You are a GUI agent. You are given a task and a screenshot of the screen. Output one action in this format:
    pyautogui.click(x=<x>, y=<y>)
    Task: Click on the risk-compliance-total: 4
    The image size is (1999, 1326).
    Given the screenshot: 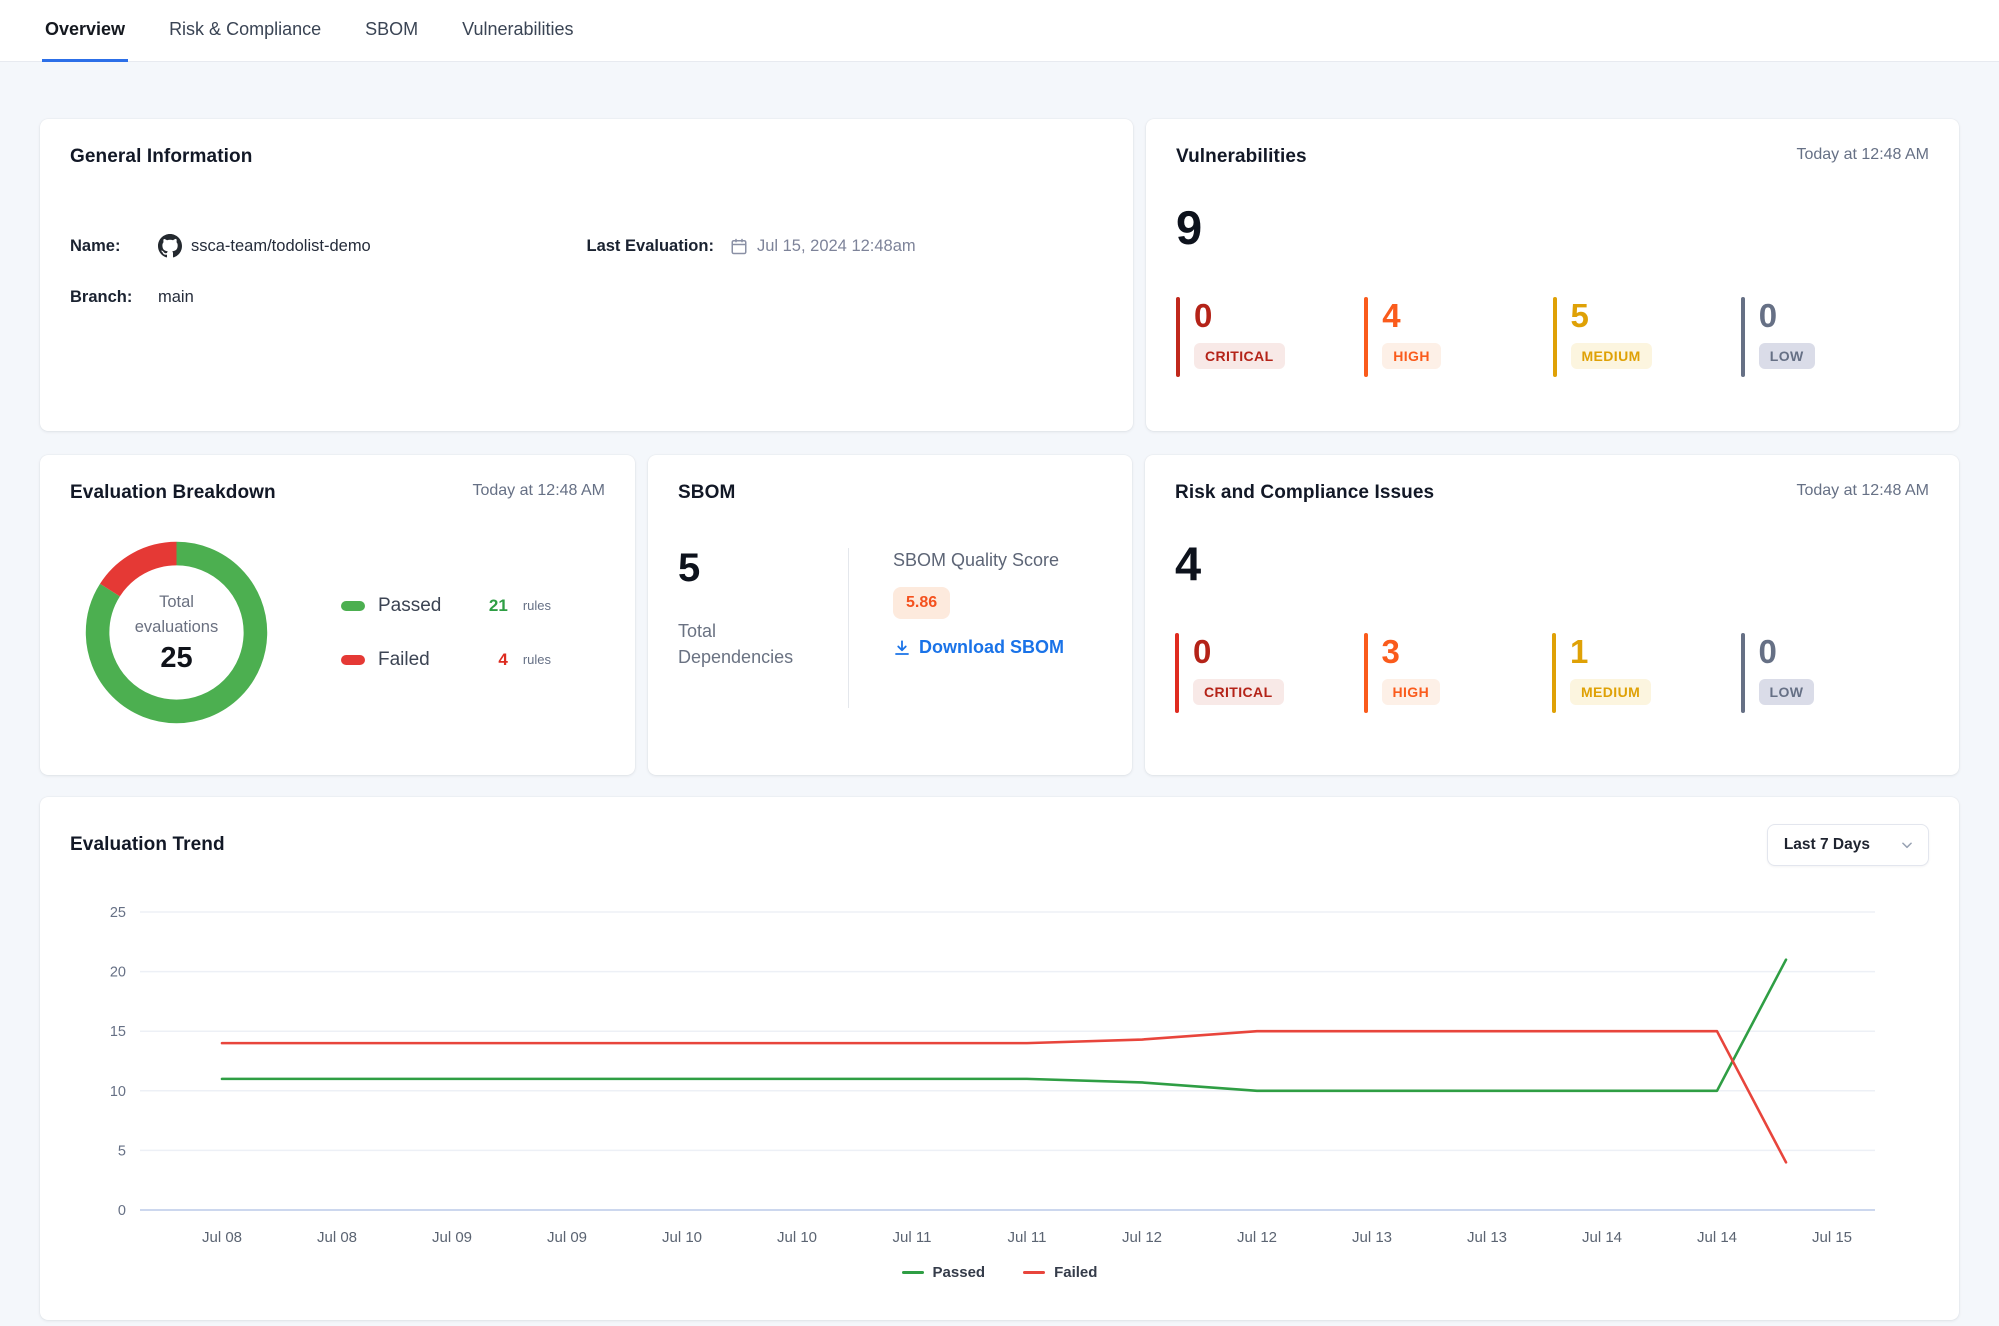 What is the action you would take?
    pyautogui.click(x=1188, y=563)
    